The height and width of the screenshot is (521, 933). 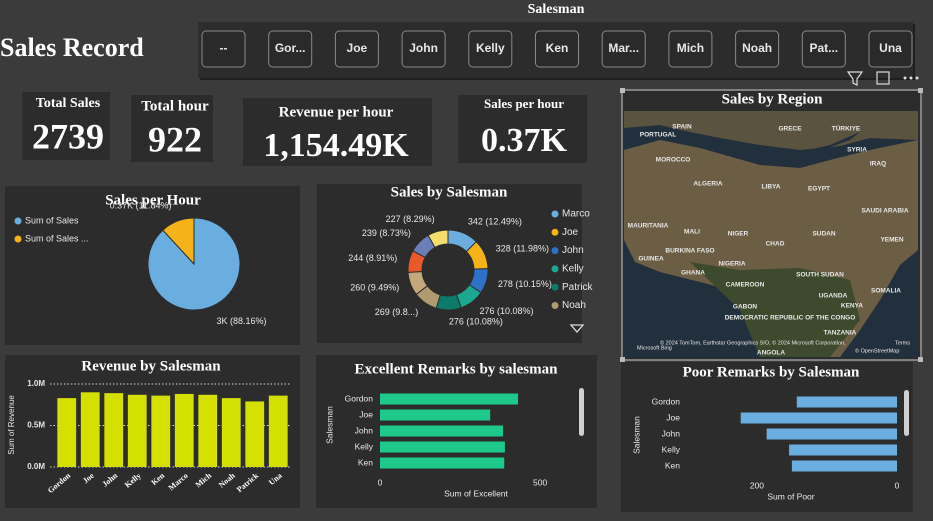 I want to click on map-label: SPAIN, so click(x=682, y=127).